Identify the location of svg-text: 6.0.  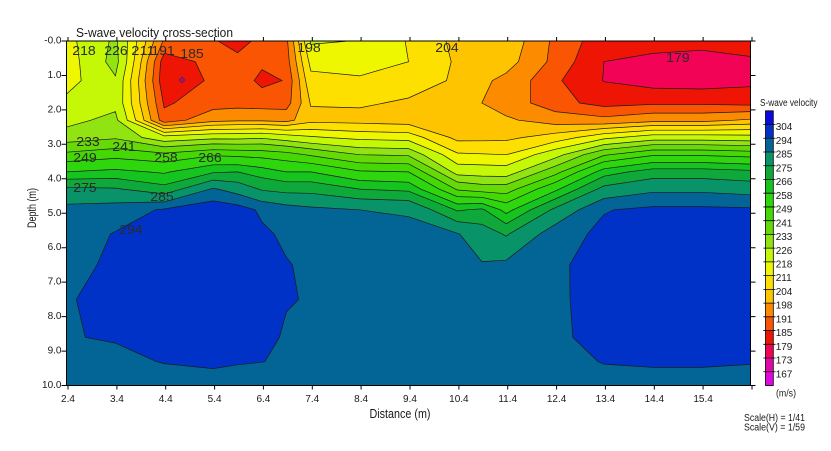
(55, 247).